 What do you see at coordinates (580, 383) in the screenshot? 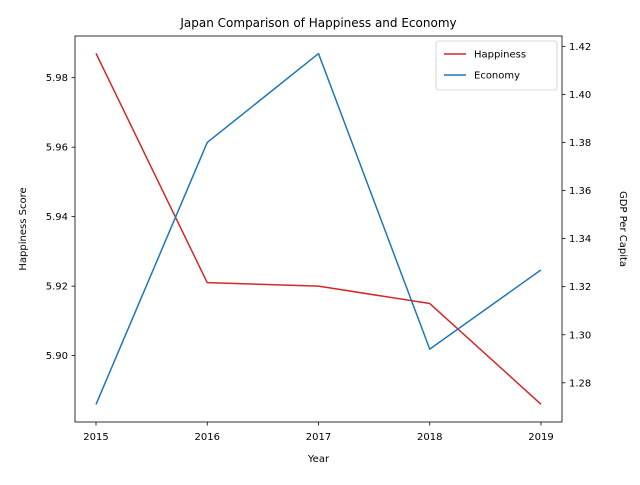
I see `right-y-tick-label: 1.28` at bounding box center [580, 383].